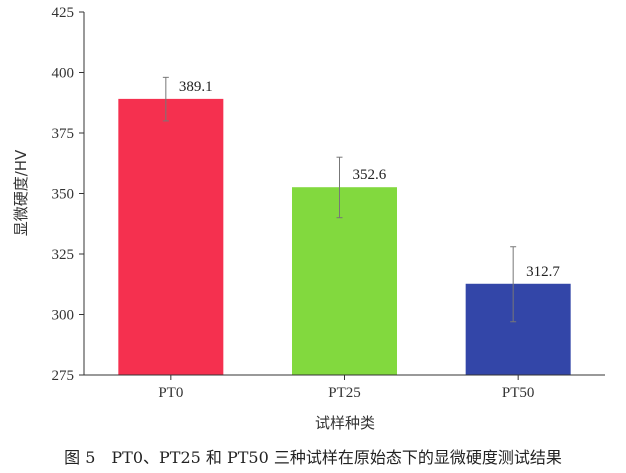  What do you see at coordinates (171, 237) in the screenshot?
I see `bar-pt0` at bounding box center [171, 237].